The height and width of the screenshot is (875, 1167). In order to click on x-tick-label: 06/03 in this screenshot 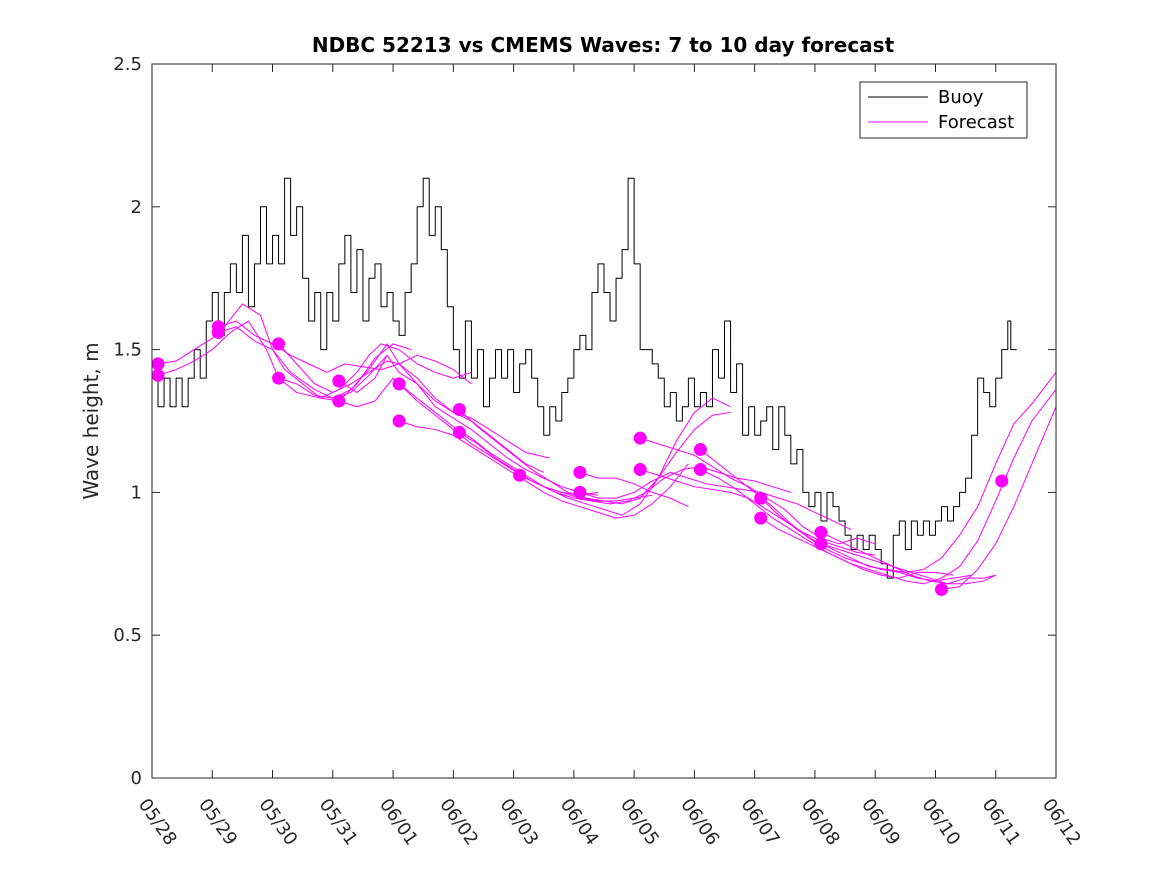, I will do `click(519, 822)`.